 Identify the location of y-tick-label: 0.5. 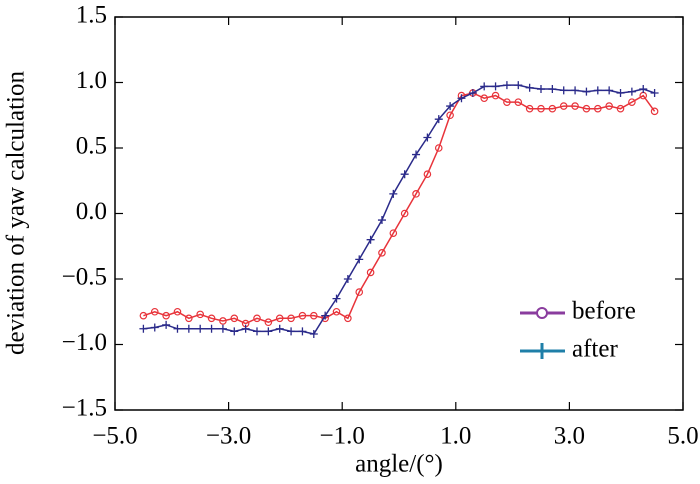
(91, 146).